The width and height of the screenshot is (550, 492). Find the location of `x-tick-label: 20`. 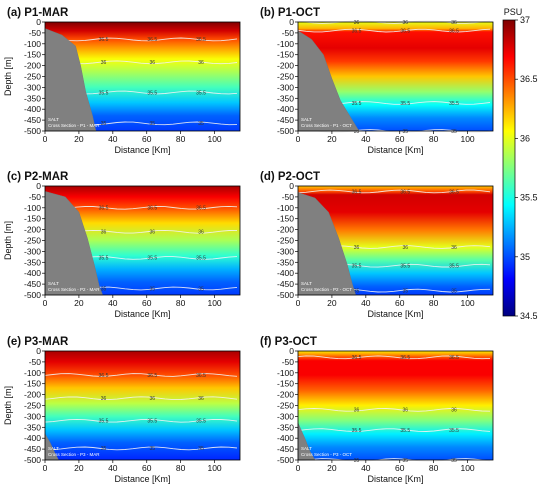

x-tick-label: 20 is located at coordinates (332, 139).